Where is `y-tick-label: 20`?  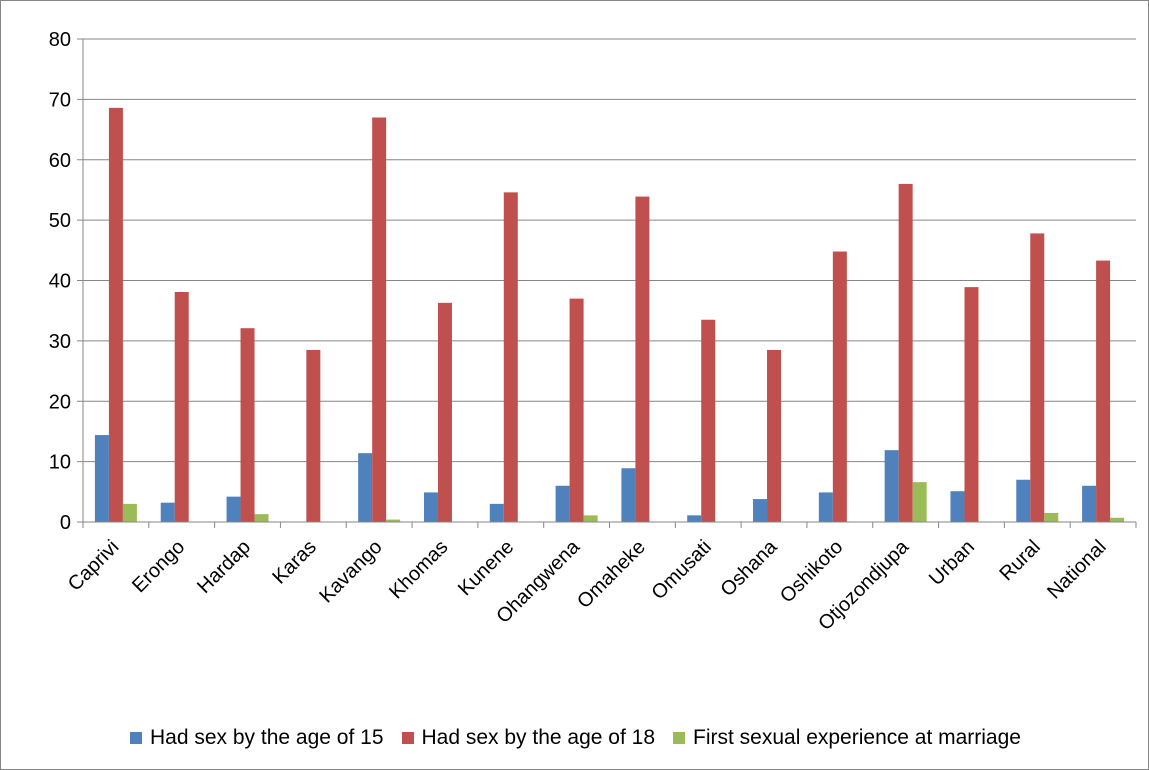 y-tick-label: 20 is located at coordinates (60, 402).